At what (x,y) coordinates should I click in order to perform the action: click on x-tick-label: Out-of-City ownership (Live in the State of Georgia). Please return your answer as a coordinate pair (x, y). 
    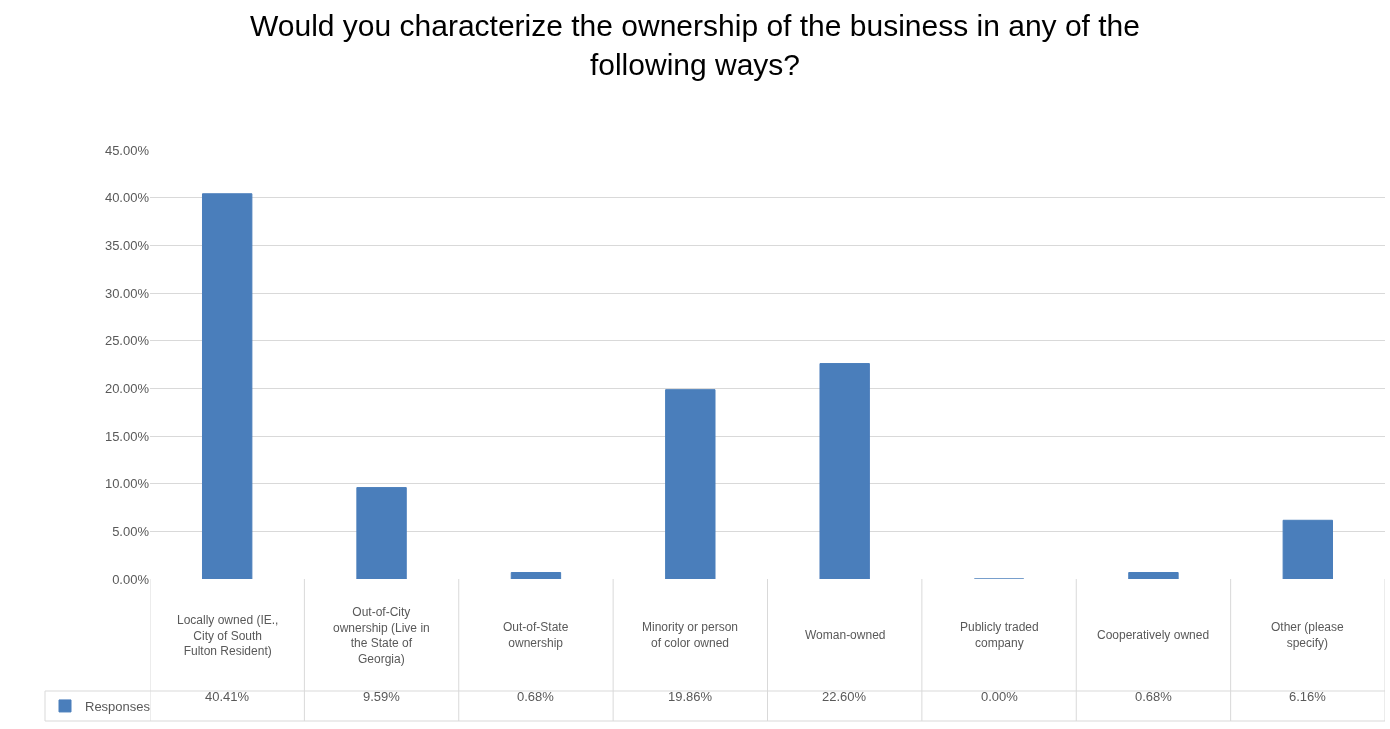
    Looking at the image, I should click on (381, 635).